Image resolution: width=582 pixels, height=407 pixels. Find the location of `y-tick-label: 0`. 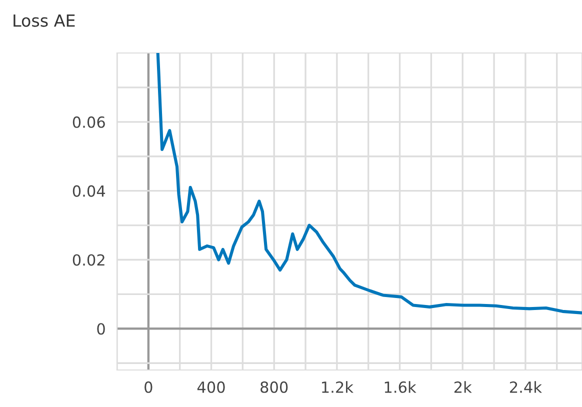

y-tick-label: 0 is located at coordinates (101, 329).